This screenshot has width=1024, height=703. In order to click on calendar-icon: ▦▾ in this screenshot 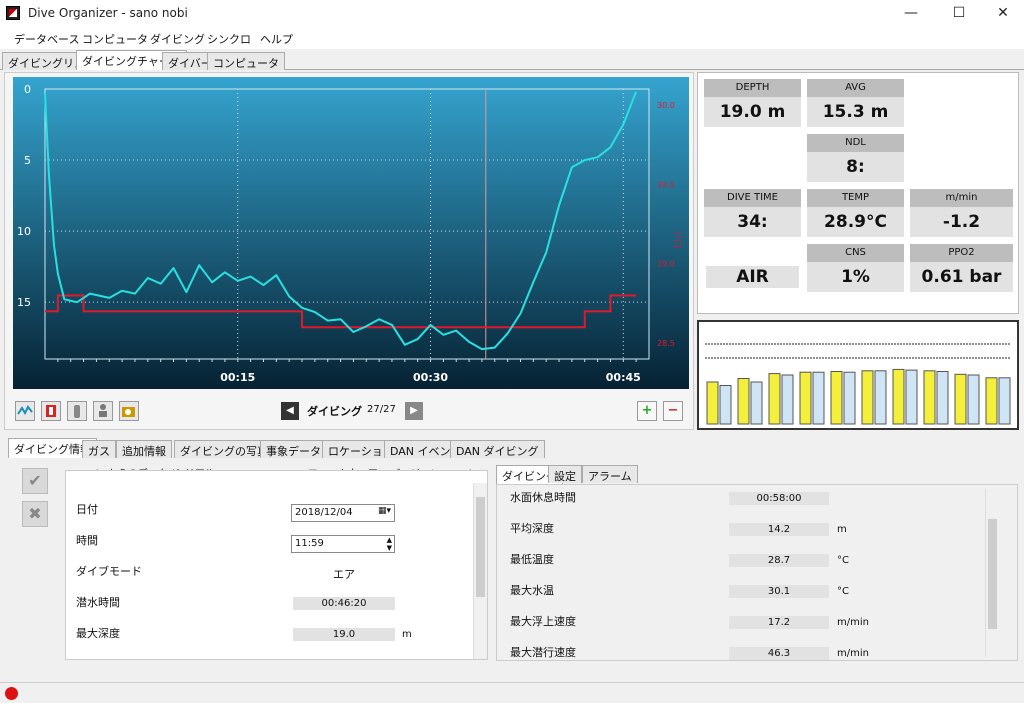, I will do `click(384, 511)`.